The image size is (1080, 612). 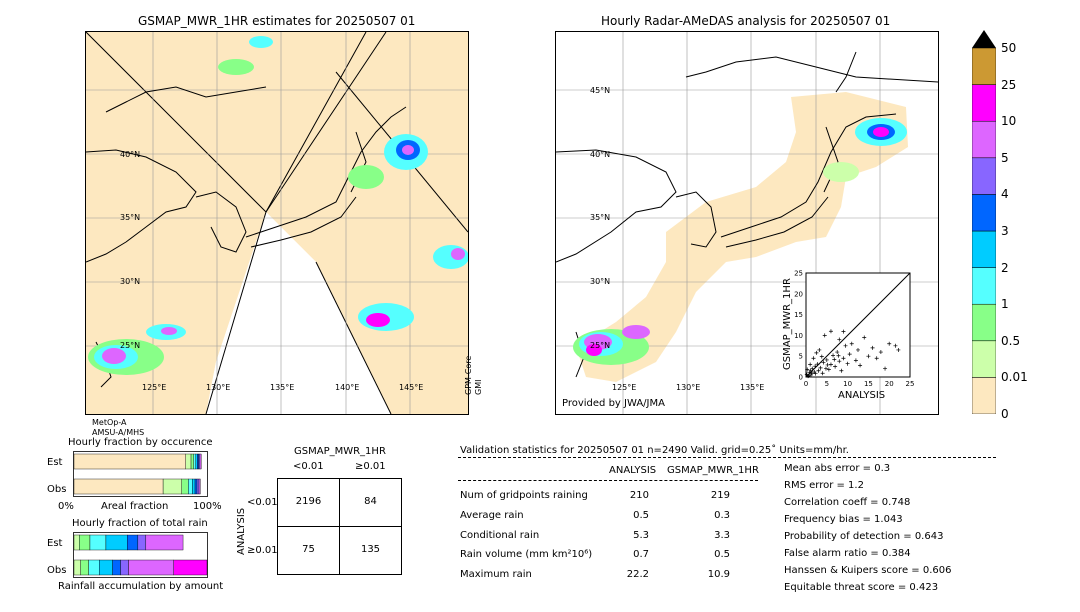 What do you see at coordinates (347, 387) in the screenshot?
I see `left-lon-label: 140°E` at bounding box center [347, 387].